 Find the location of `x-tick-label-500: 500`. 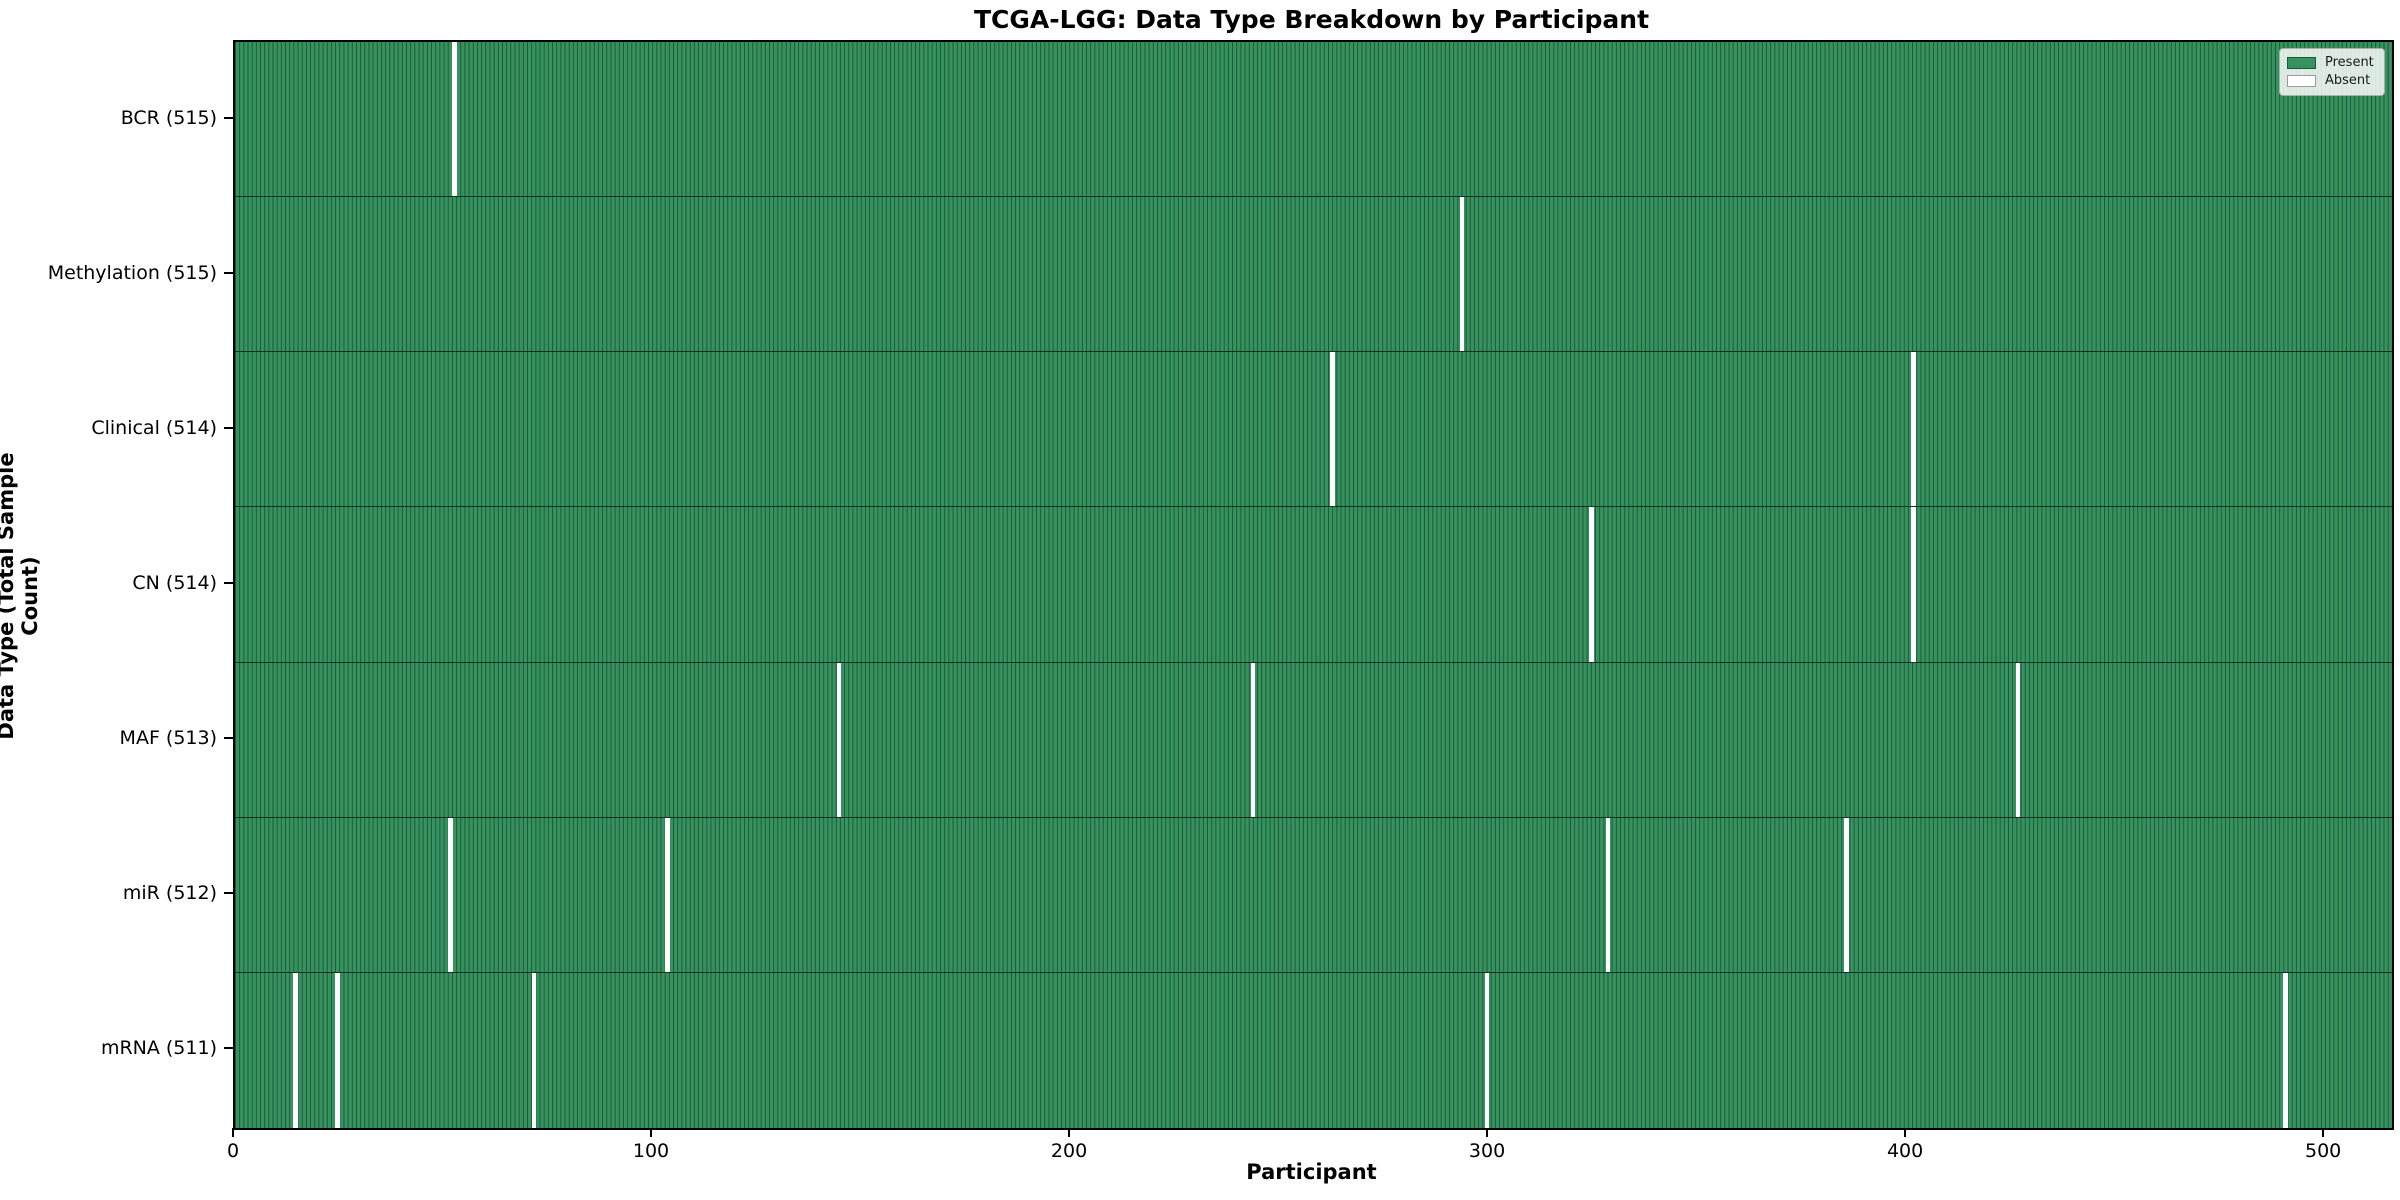

x-tick-label-500: 500 is located at coordinates (2323, 1151).